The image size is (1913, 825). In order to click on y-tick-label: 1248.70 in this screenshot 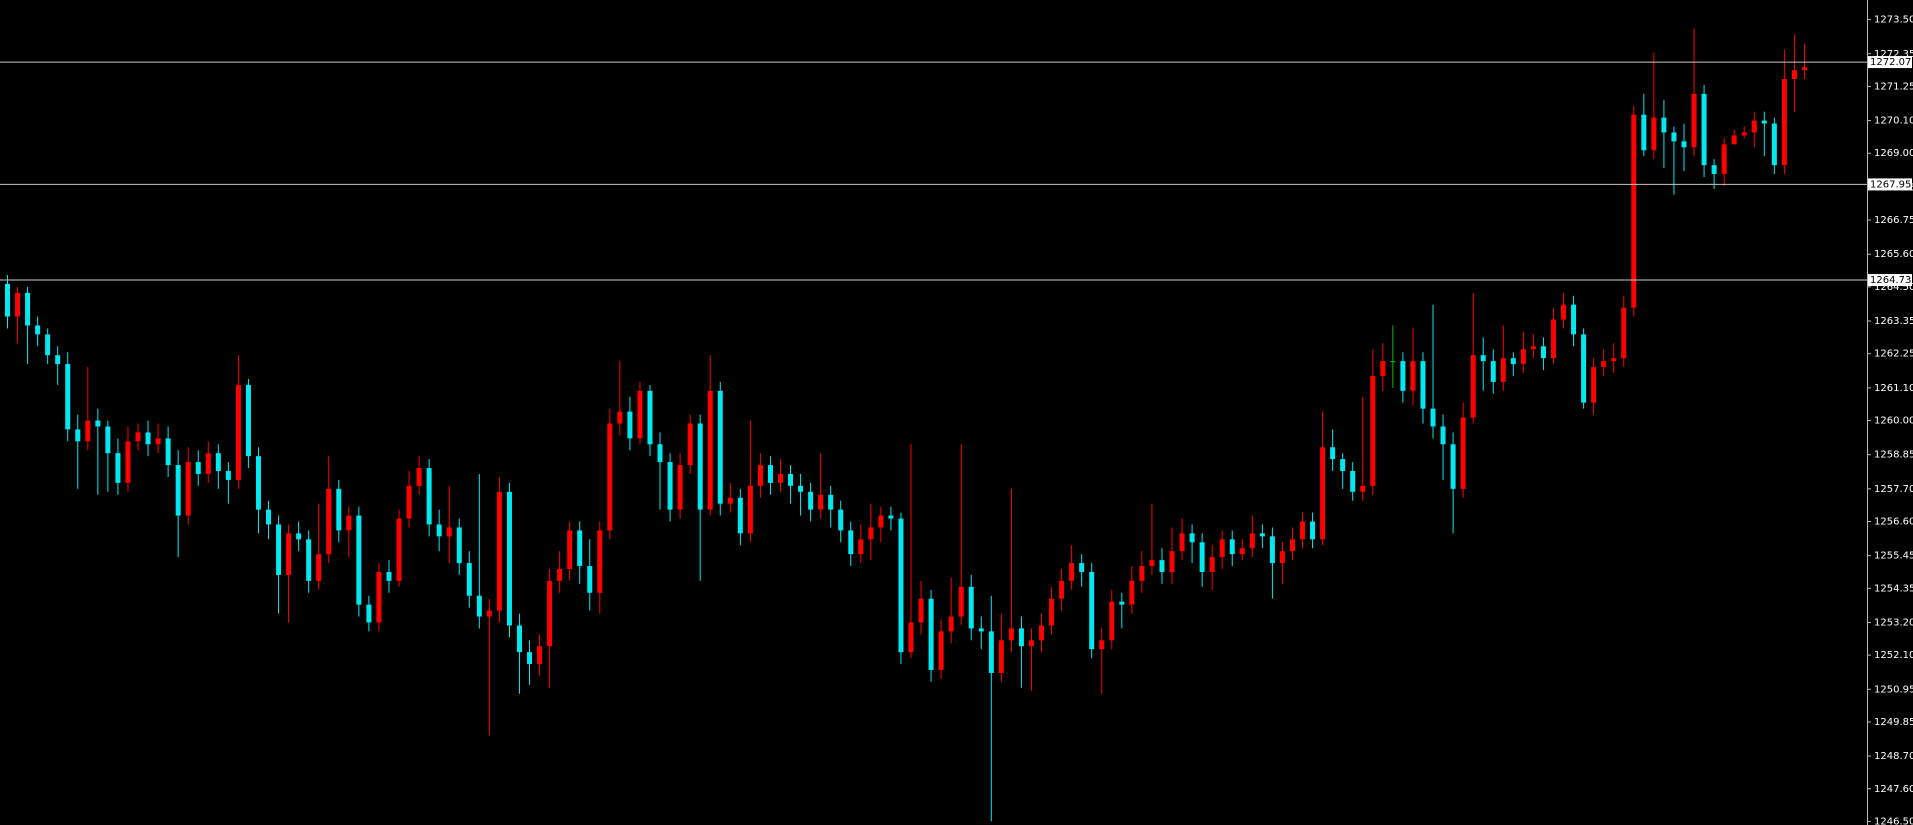, I will do `click(1893, 756)`.